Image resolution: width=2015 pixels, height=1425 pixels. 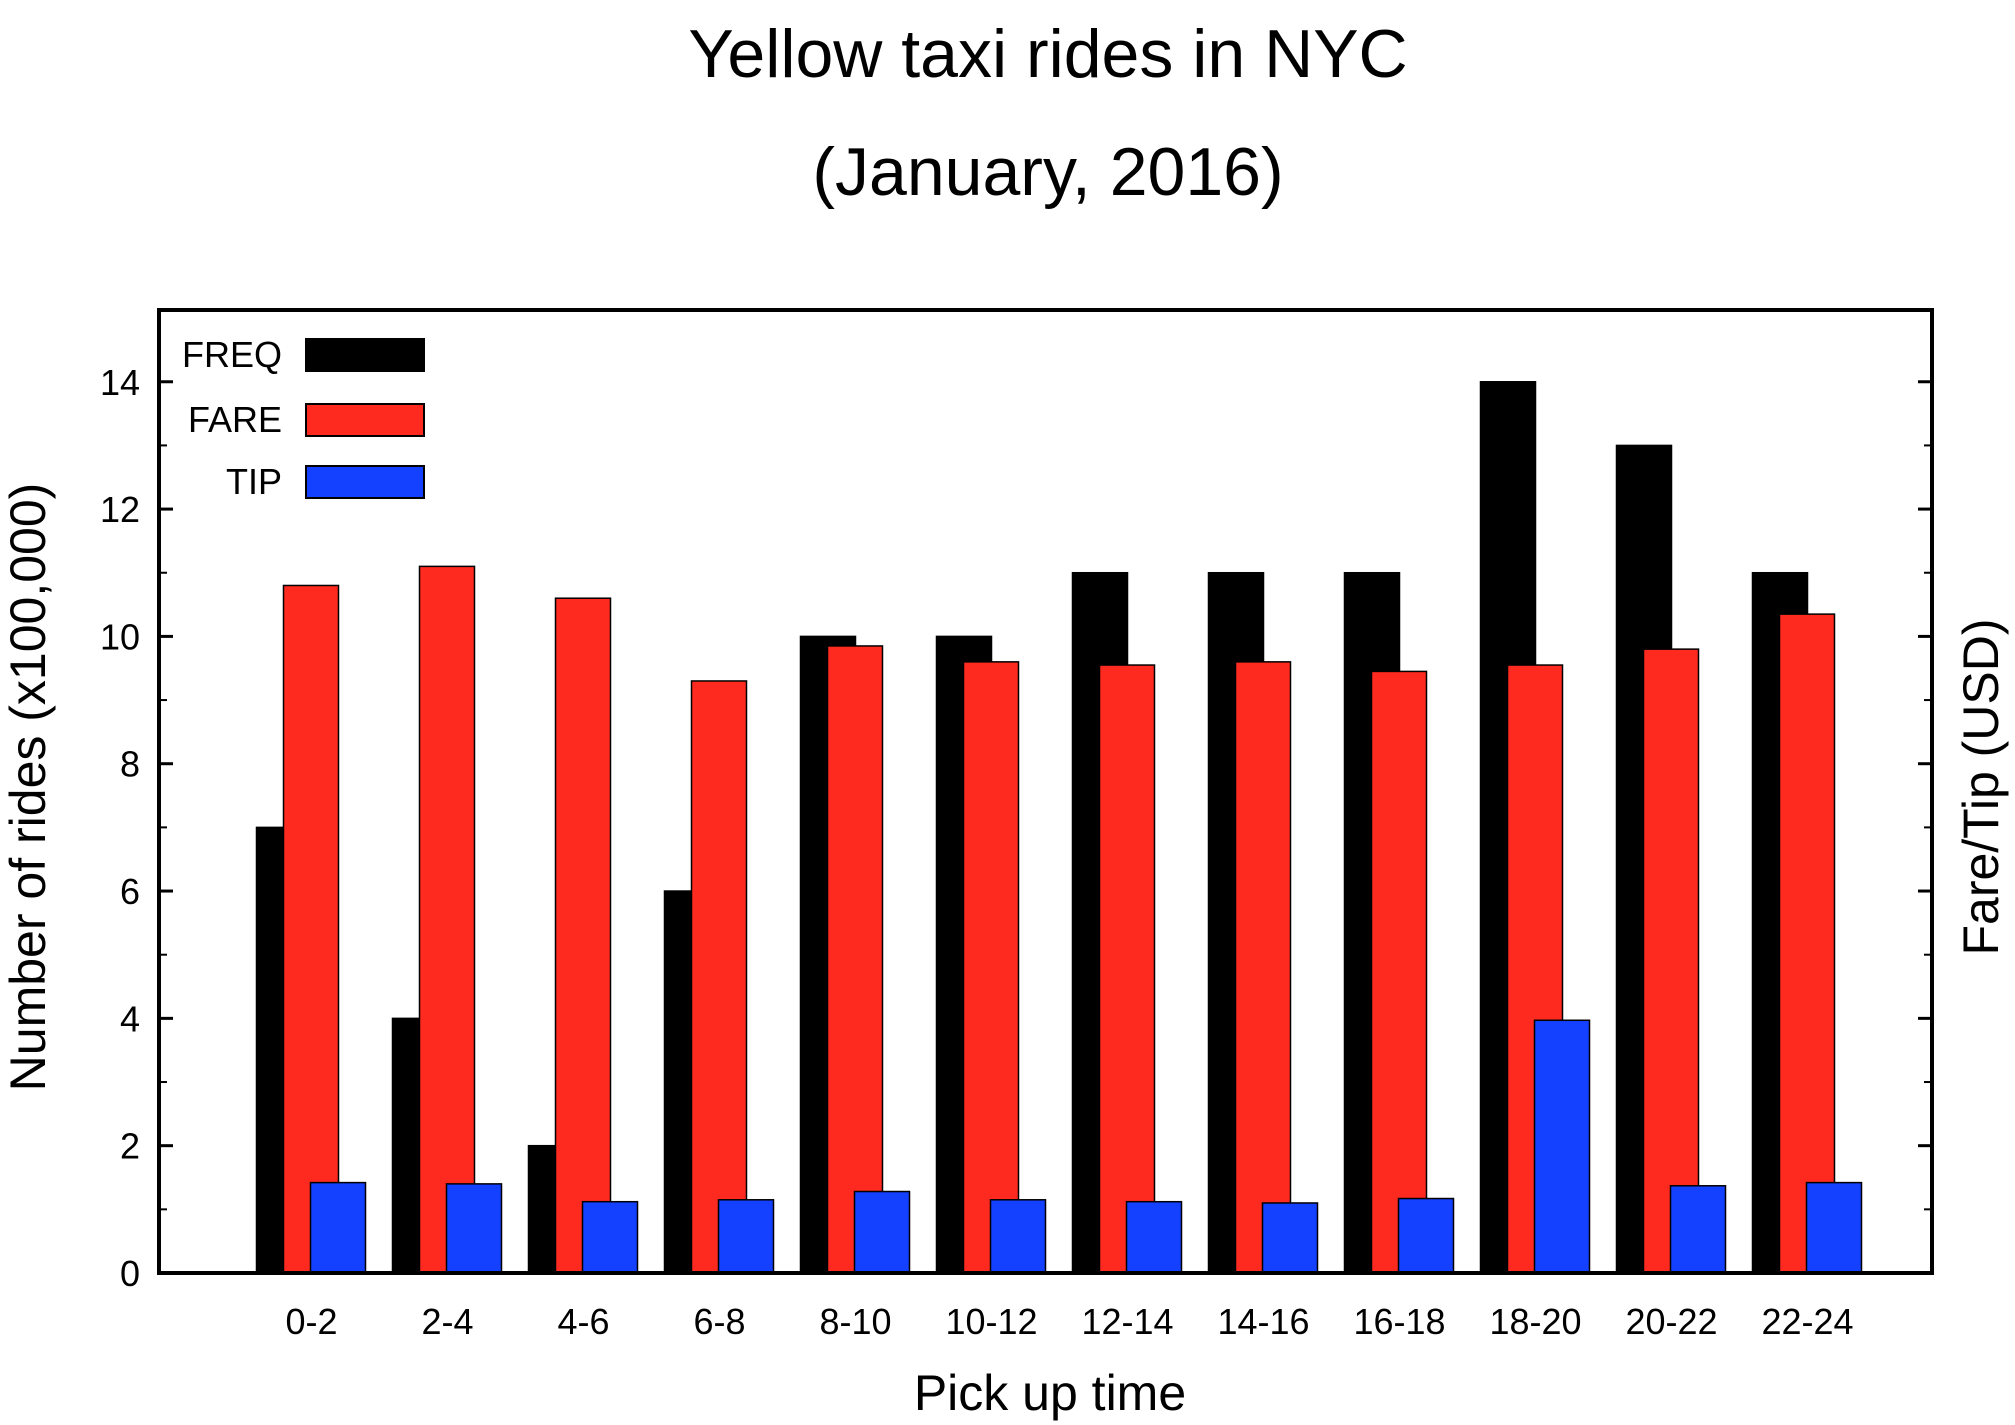 I want to click on x-tick-label: 2-4, so click(x=447, y=1321).